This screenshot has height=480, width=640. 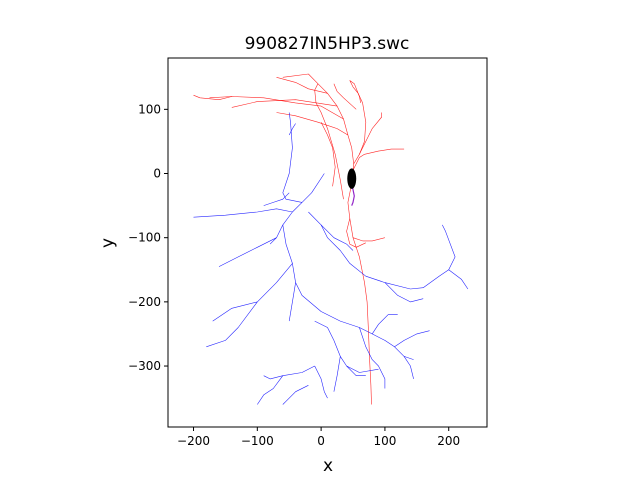 I want to click on x-tick-label: 0, so click(x=321, y=441).